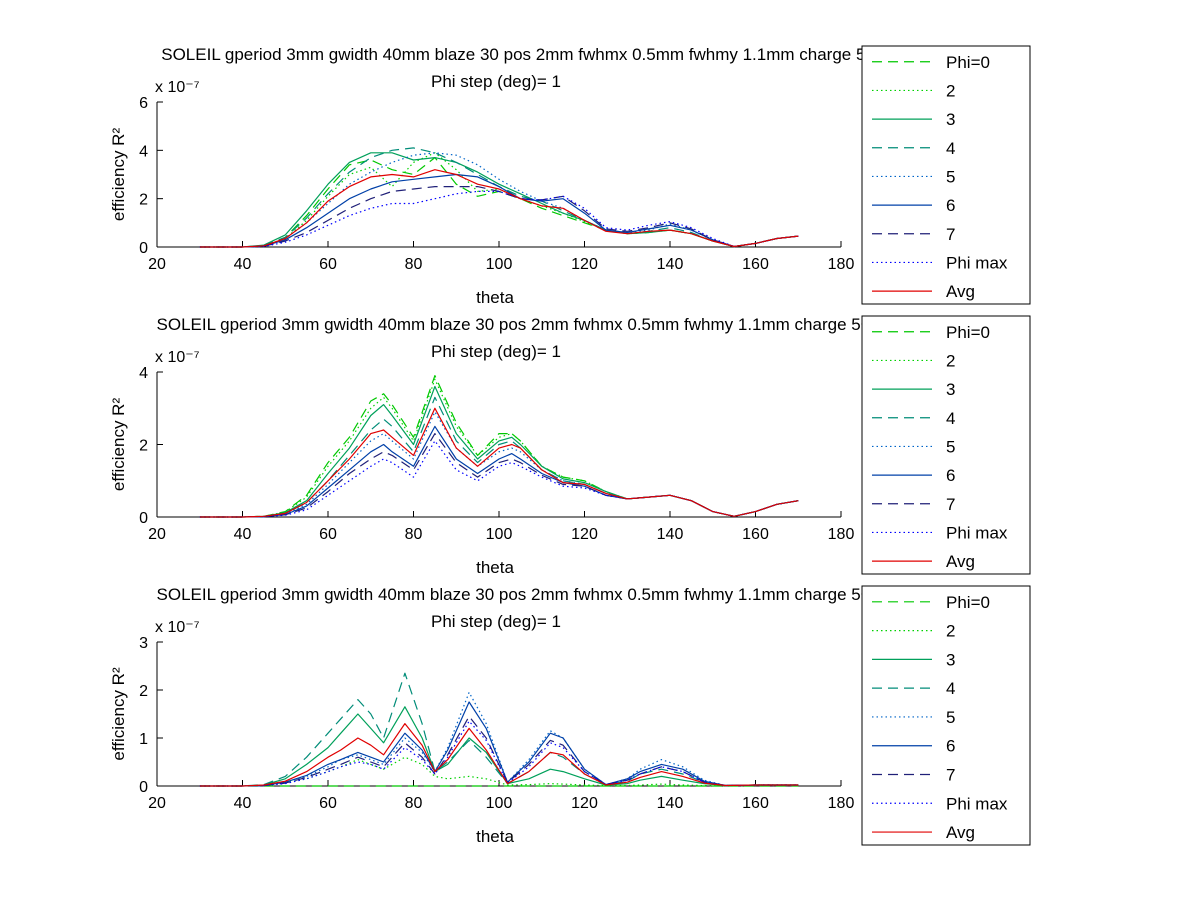 The width and height of the screenshot is (1200, 901). I want to click on series-line-phi-max, so click(499, 753).